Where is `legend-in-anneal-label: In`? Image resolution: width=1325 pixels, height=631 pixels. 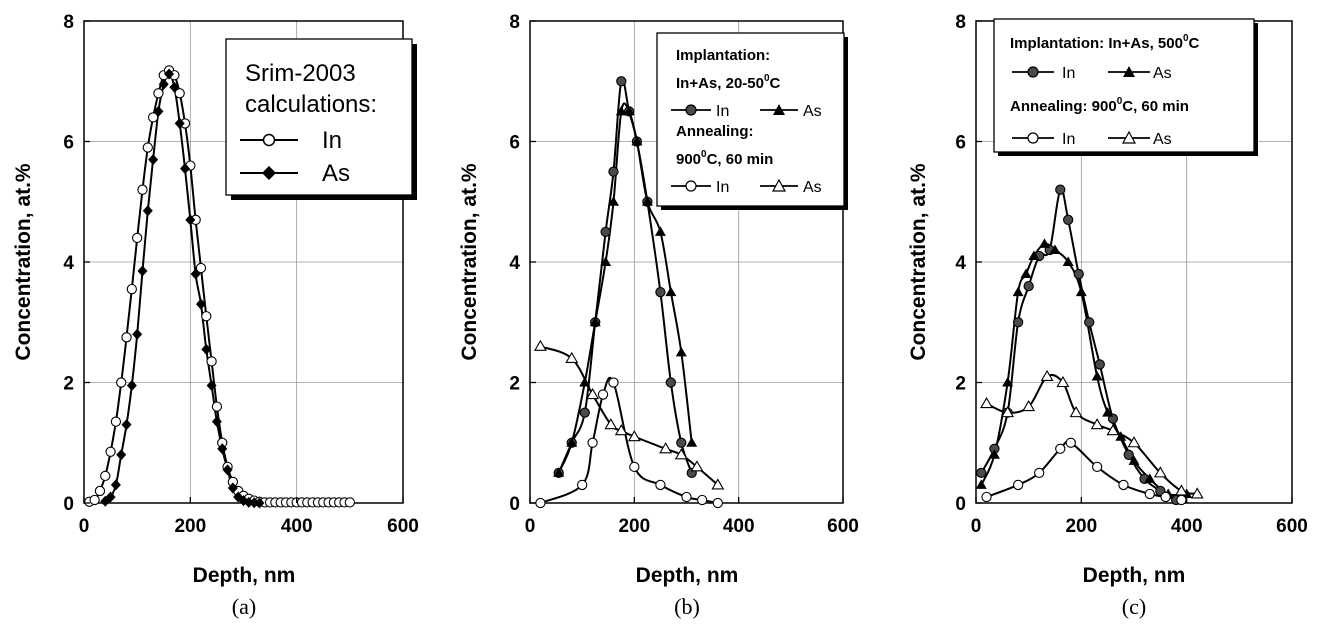
legend-in-anneal-label: In is located at coordinates (1068, 139).